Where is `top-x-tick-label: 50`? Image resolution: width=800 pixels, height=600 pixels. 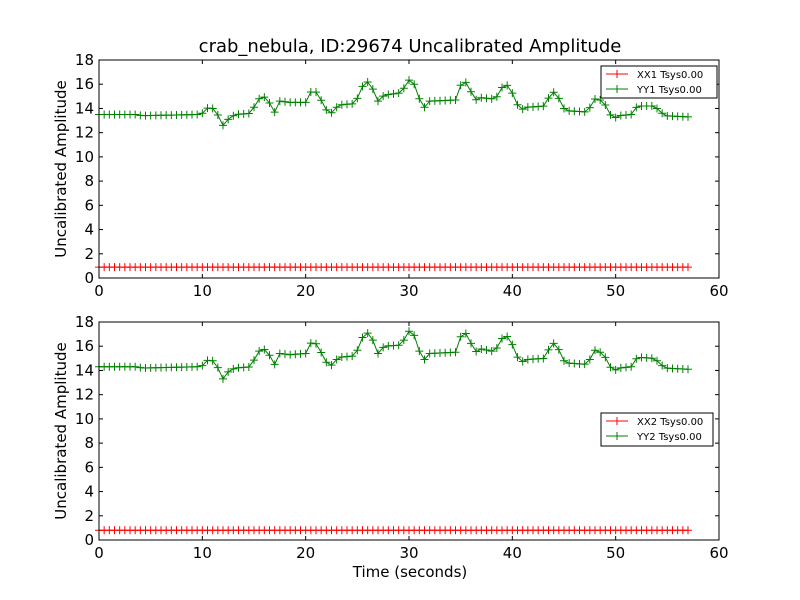 top-x-tick-label: 50 is located at coordinates (615, 291).